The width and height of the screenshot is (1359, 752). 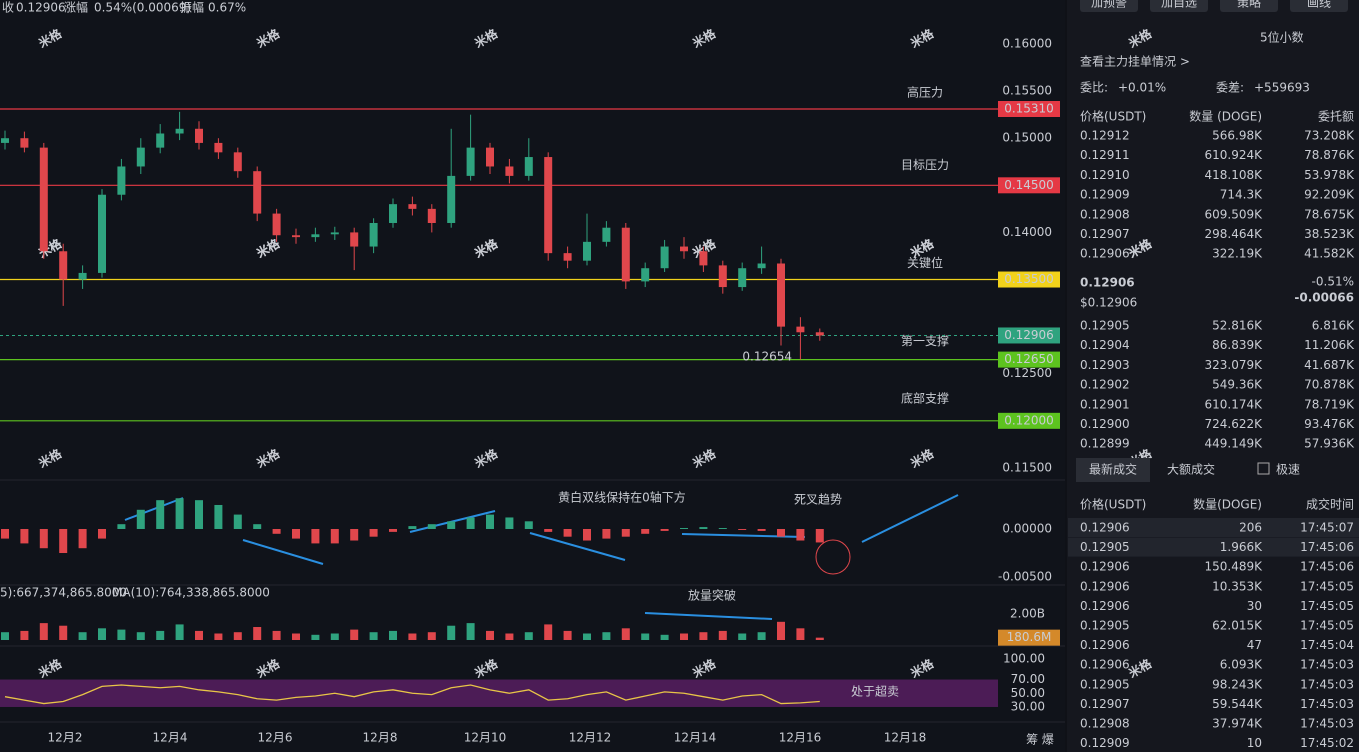 What do you see at coordinates (412, 694) in the screenshot?
I see `rsi-line` at bounding box center [412, 694].